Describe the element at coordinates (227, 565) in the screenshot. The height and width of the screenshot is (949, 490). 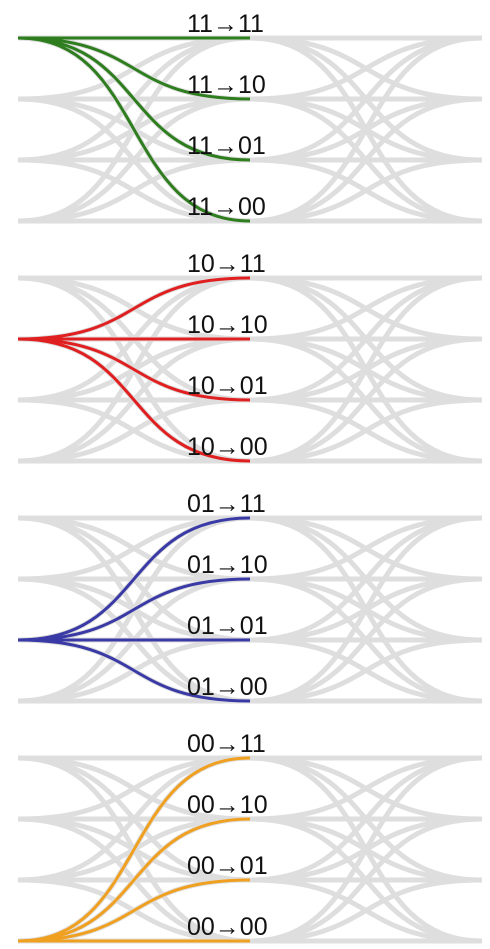
I see `transition-label: 01→10` at that location.